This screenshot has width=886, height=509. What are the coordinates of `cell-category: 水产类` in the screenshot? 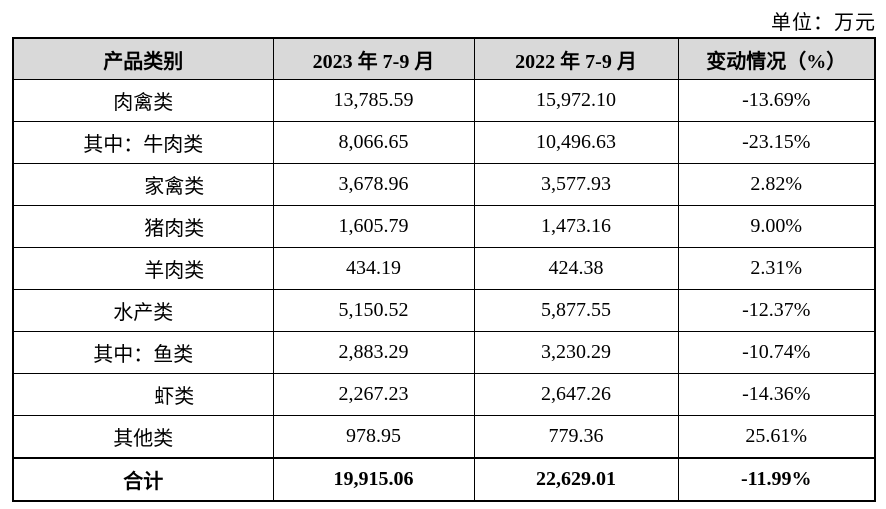 It's located at (143, 310).